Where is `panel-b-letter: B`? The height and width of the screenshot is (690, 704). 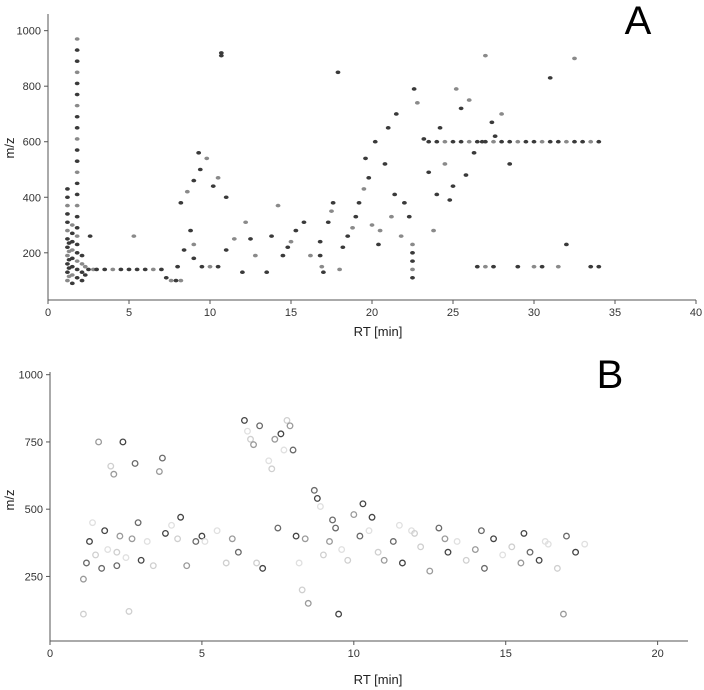
panel-b-letter: B is located at coordinates (610, 375).